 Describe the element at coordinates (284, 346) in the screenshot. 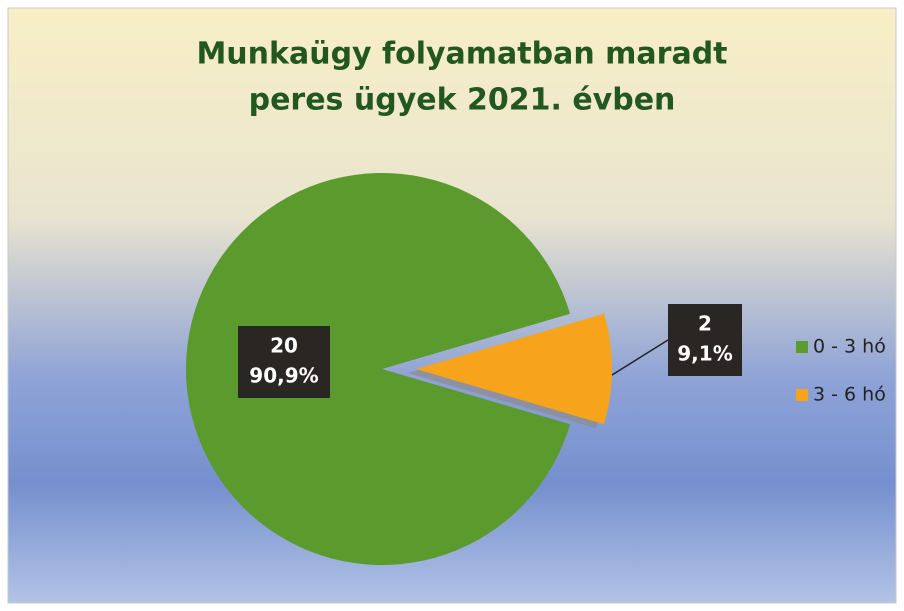

I see `data-label: 20` at that location.